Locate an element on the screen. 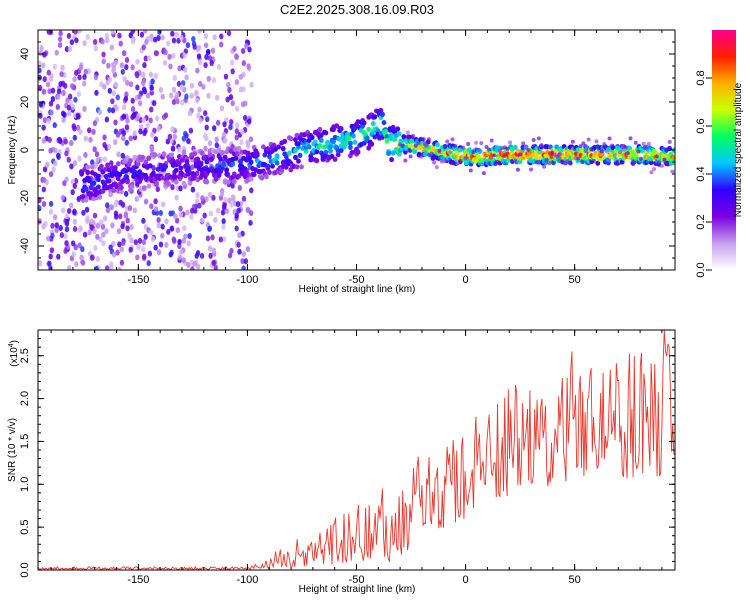 This screenshot has width=750, height=600. colorbar-tick-label: 0.4 is located at coordinates (701, 173).